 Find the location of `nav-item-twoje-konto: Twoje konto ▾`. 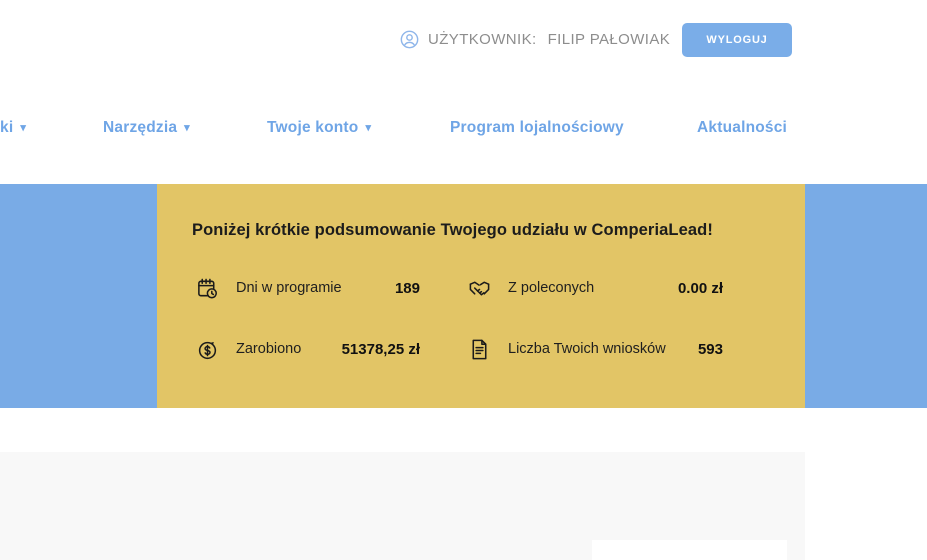

nav-item-twoje-konto: Twoje konto ▾ is located at coordinates (319, 127).